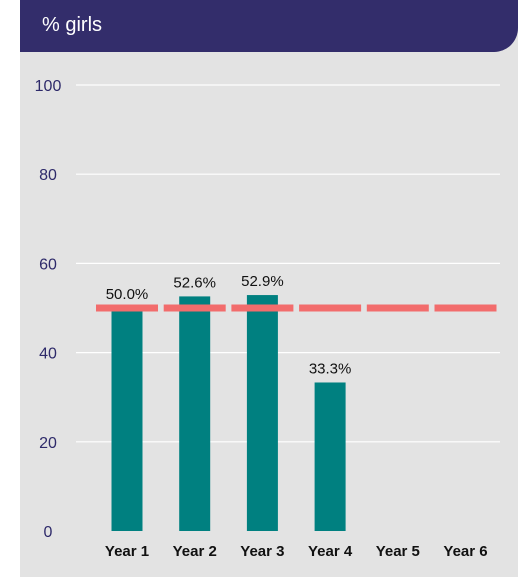 This screenshot has height=577, width=523. What do you see at coordinates (48, 86) in the screenshot?
I see `y-tick-label: 100` at bounding box center [48, 86].